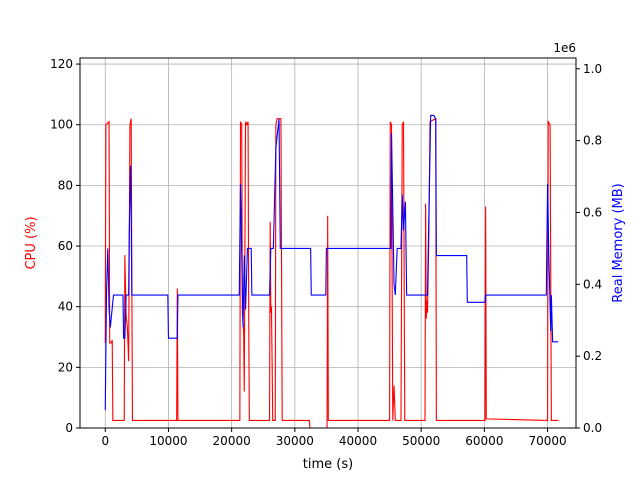  What do you see at coordinates (592, 141) in the screenshot?
I see `y-right-tick-label: 0.8` at bounding box center [592, 141].